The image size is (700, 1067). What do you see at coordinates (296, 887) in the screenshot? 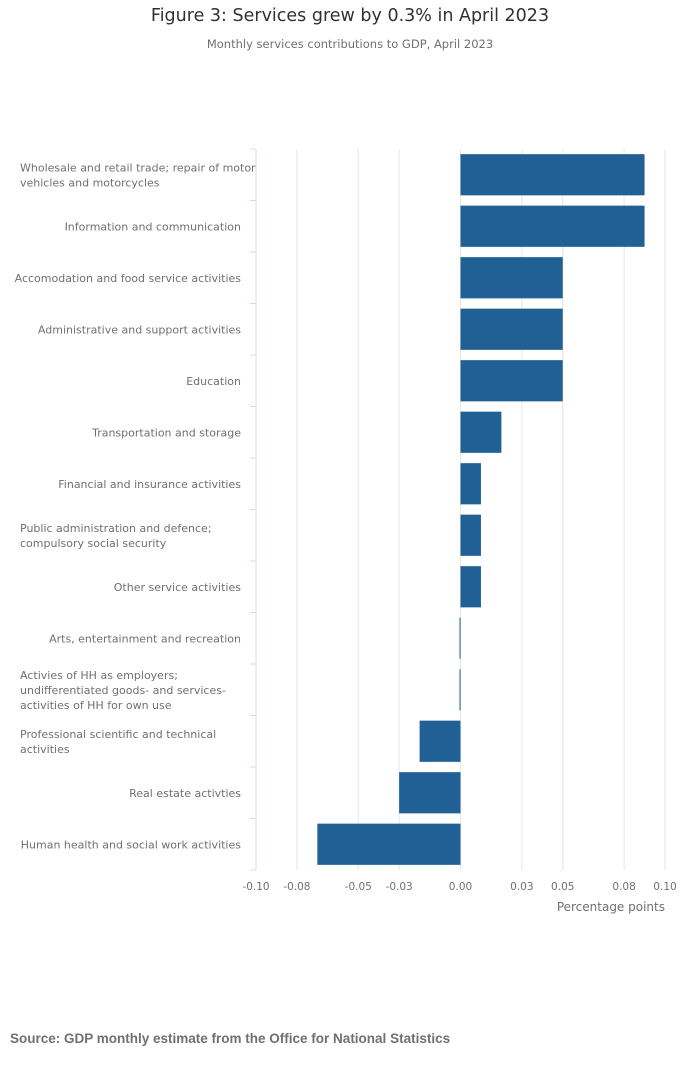
I see `x-tick-label: -0.08` at bounding box center [296, 887].